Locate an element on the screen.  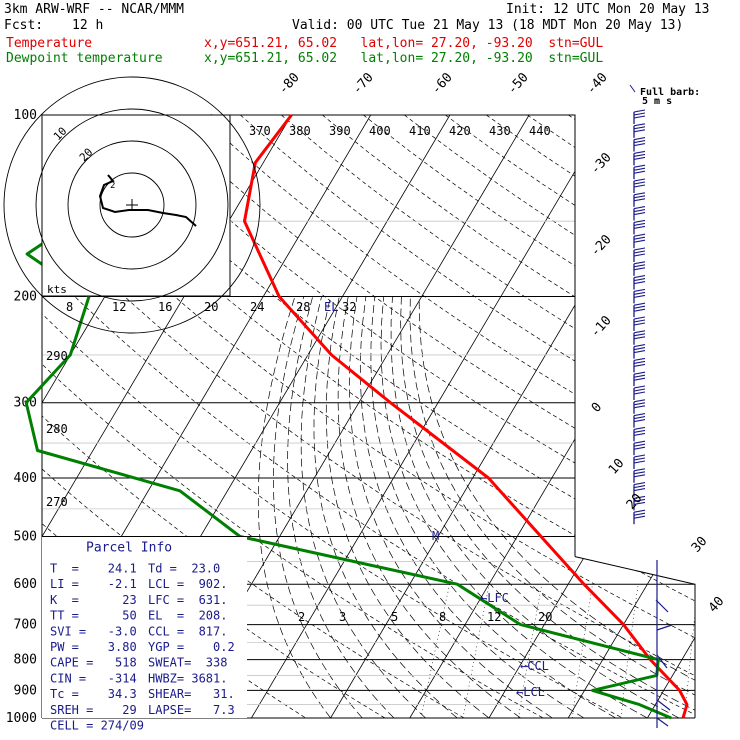
forecast-label: Fcst: is located at coordinates (24, 25).